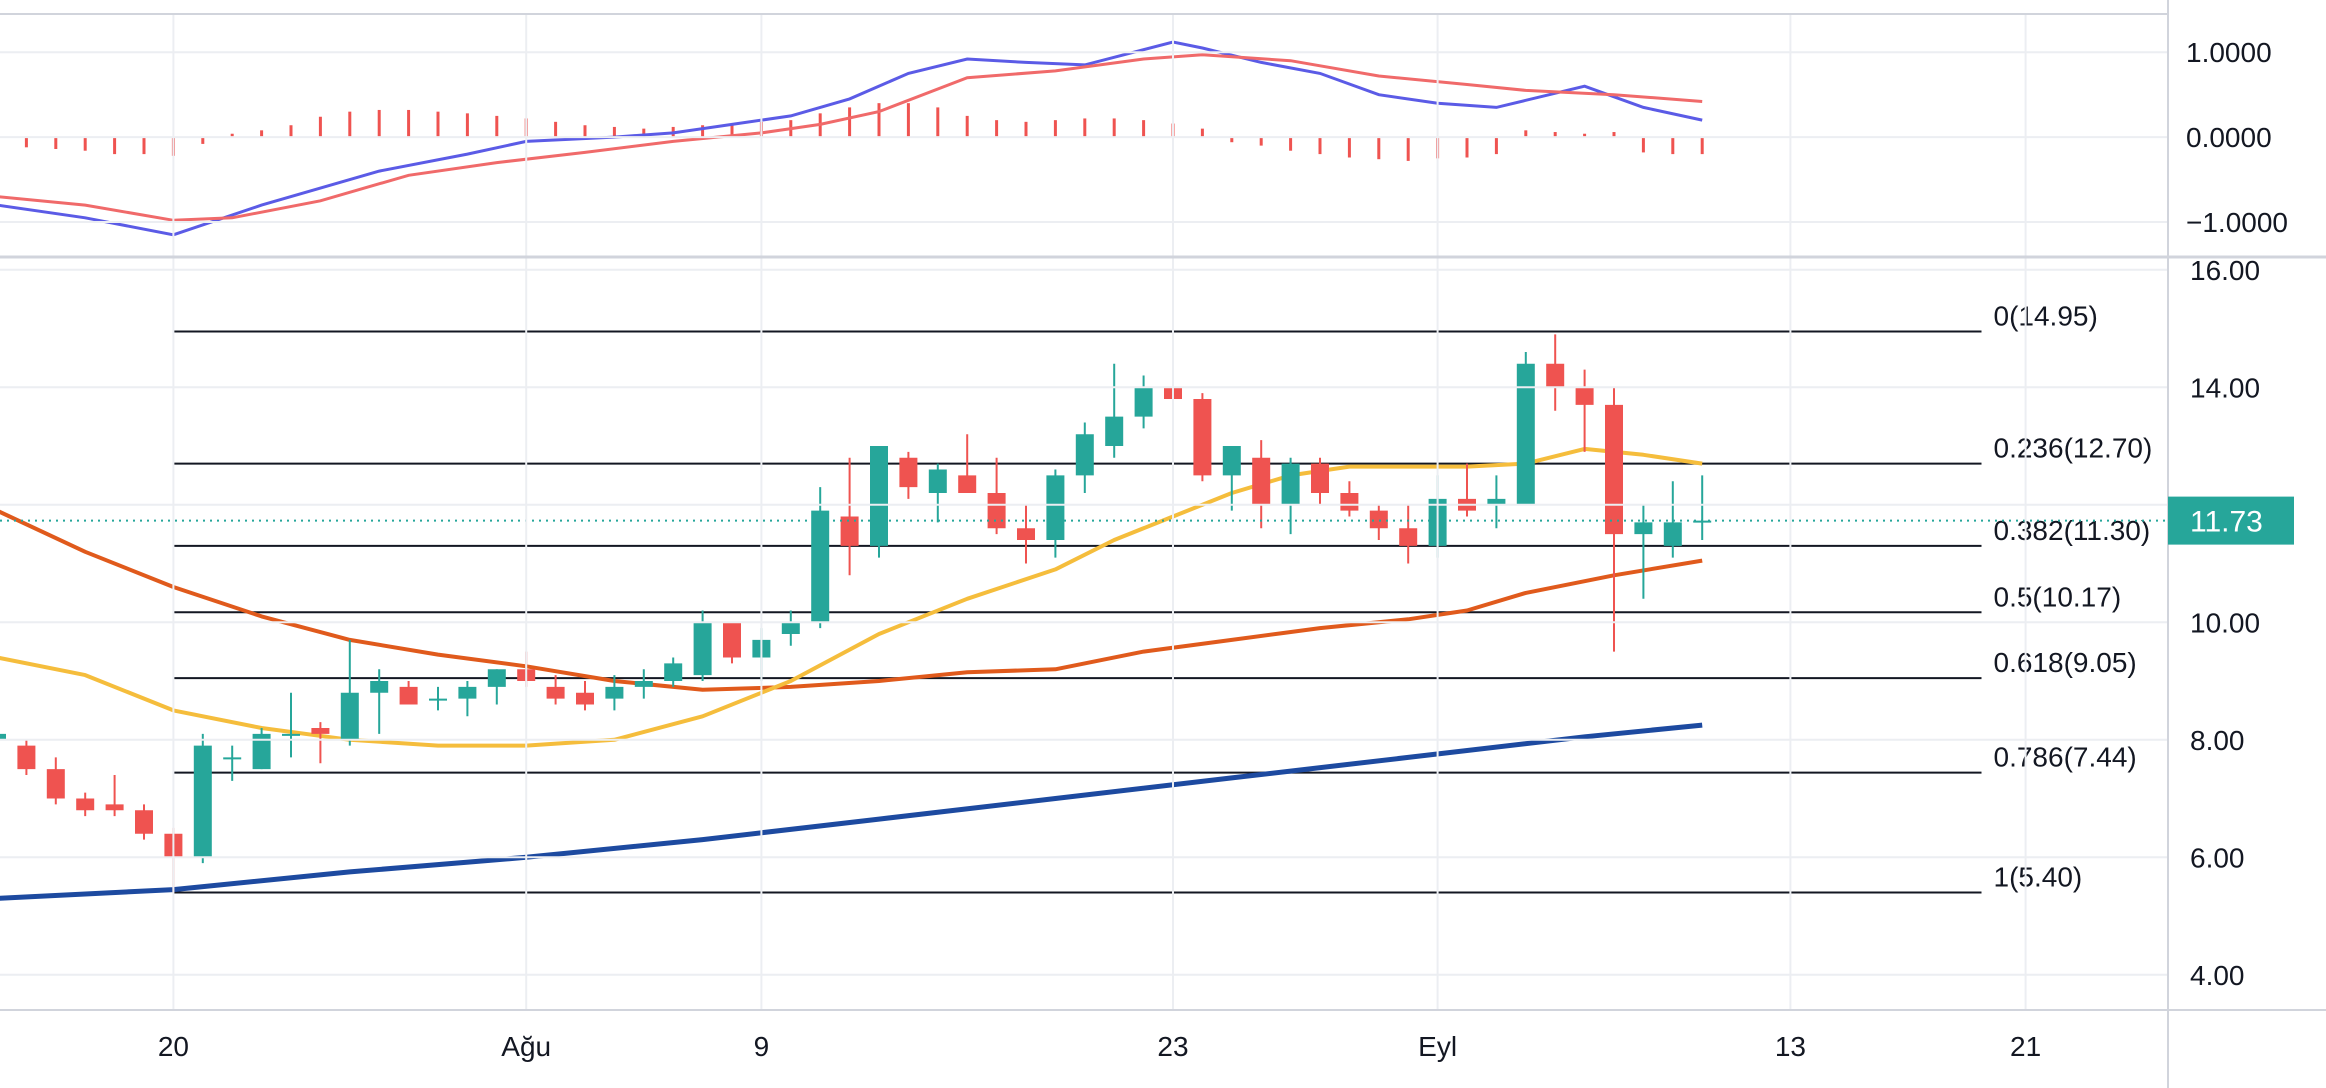 Image resolution: width=2326 pixels, height=1088 pixels. Describe the element at coordinates (2229, 52) in the screenshot. I see `macd-tick-label: 1.0000` at that location.